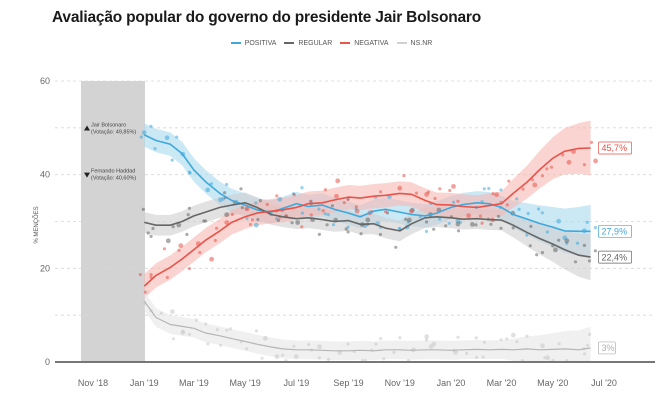  I want to click on legend-label-regular: REGULAR, so click(315, 43).